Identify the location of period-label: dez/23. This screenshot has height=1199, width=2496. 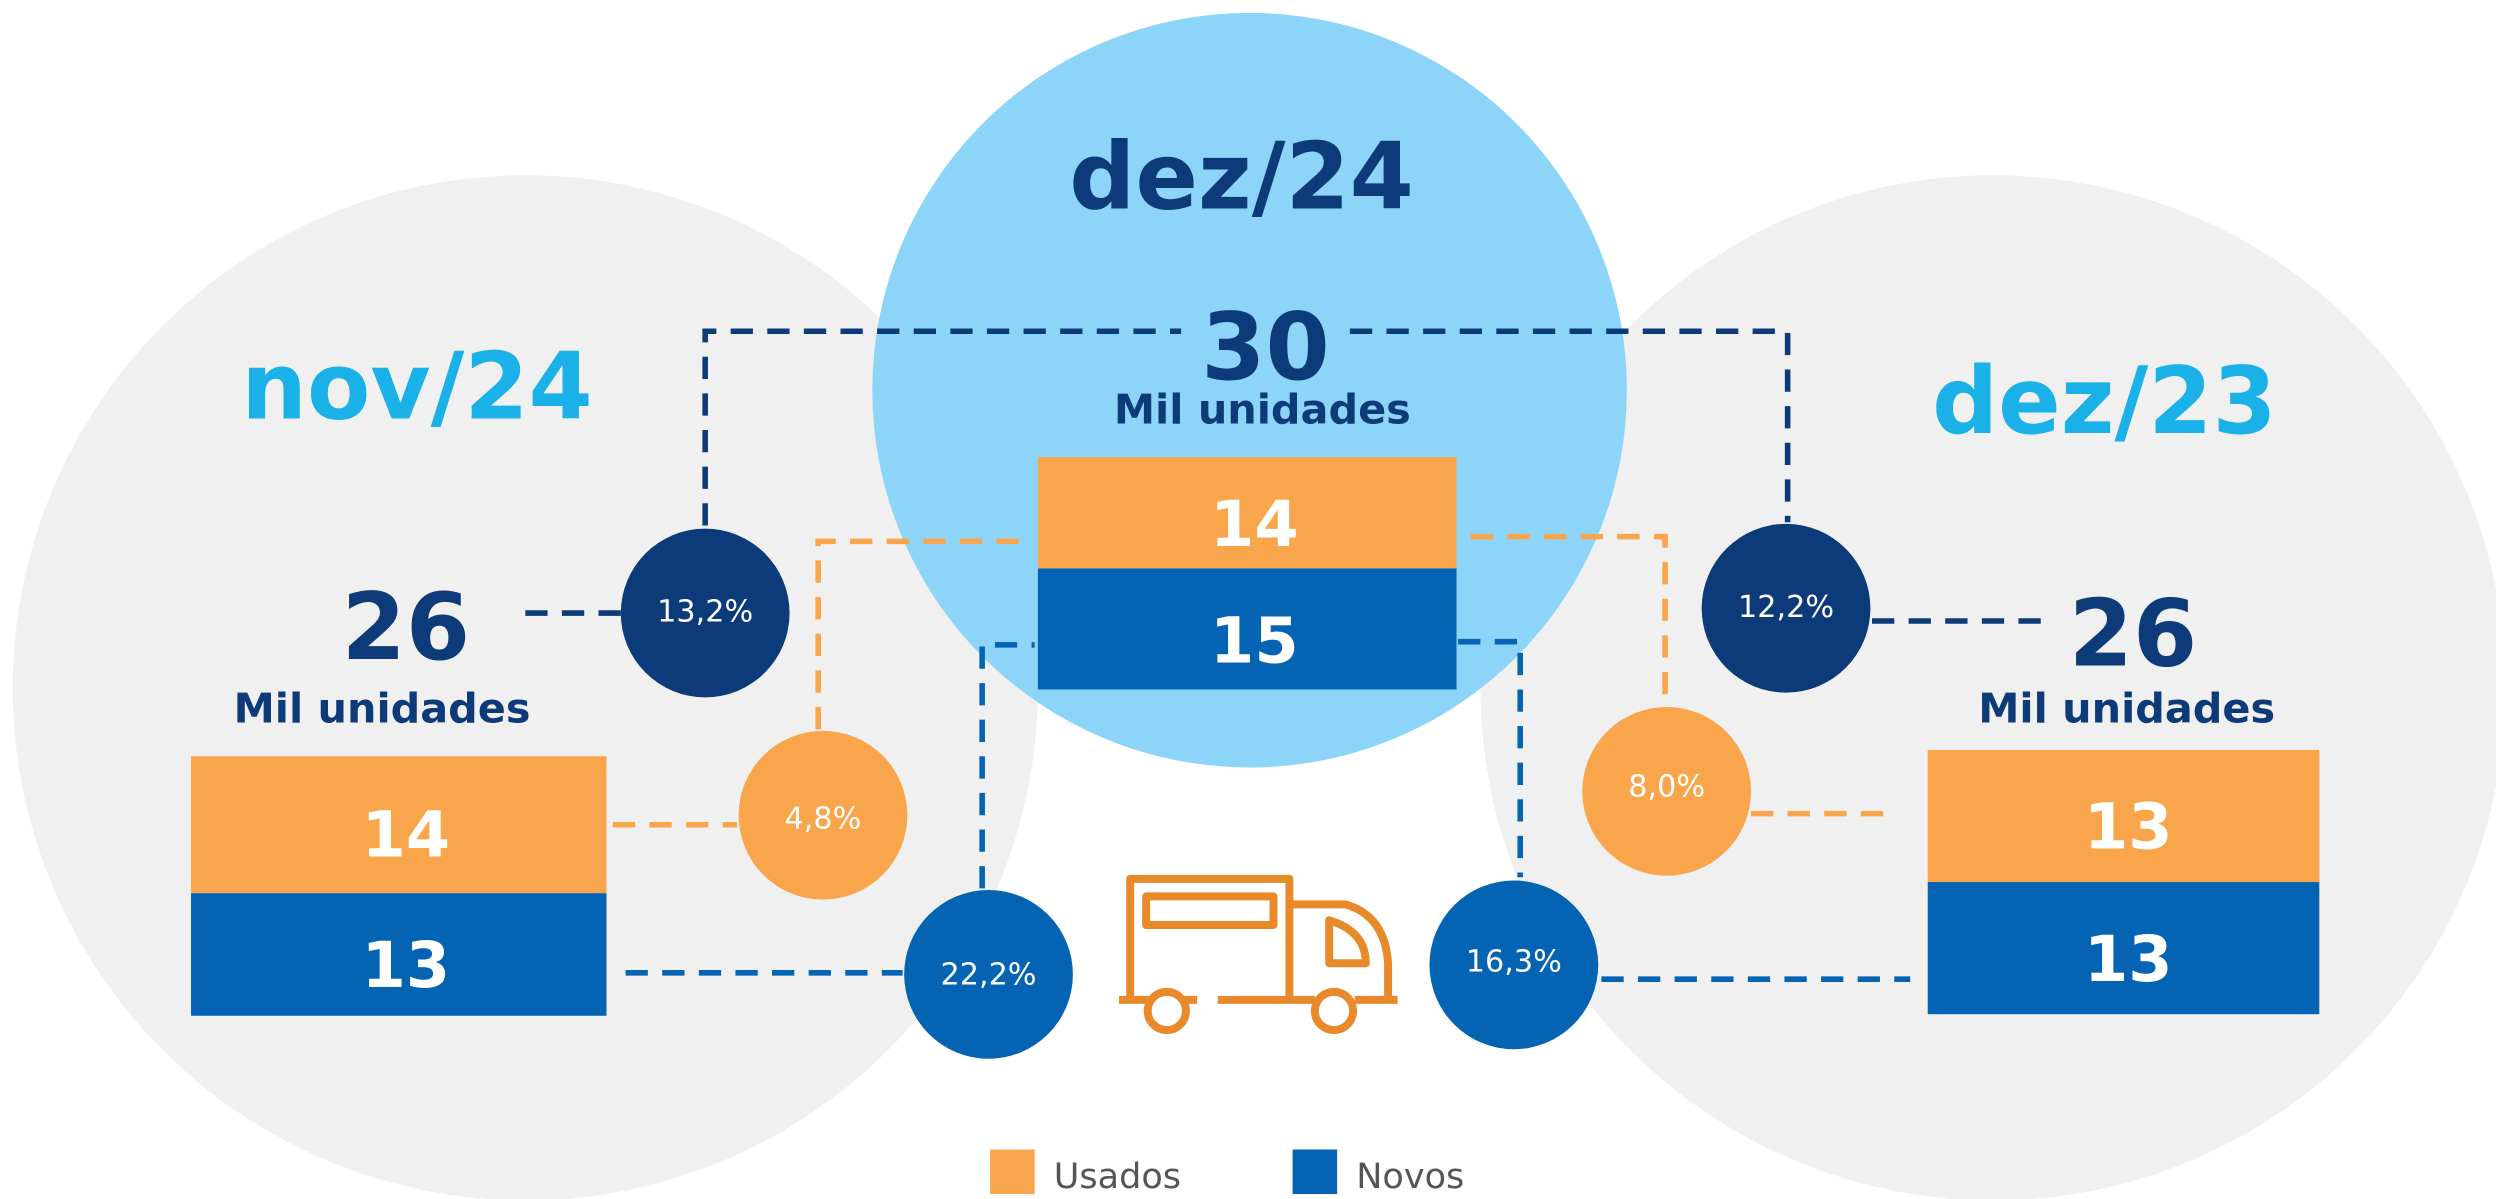
(2104, 401).